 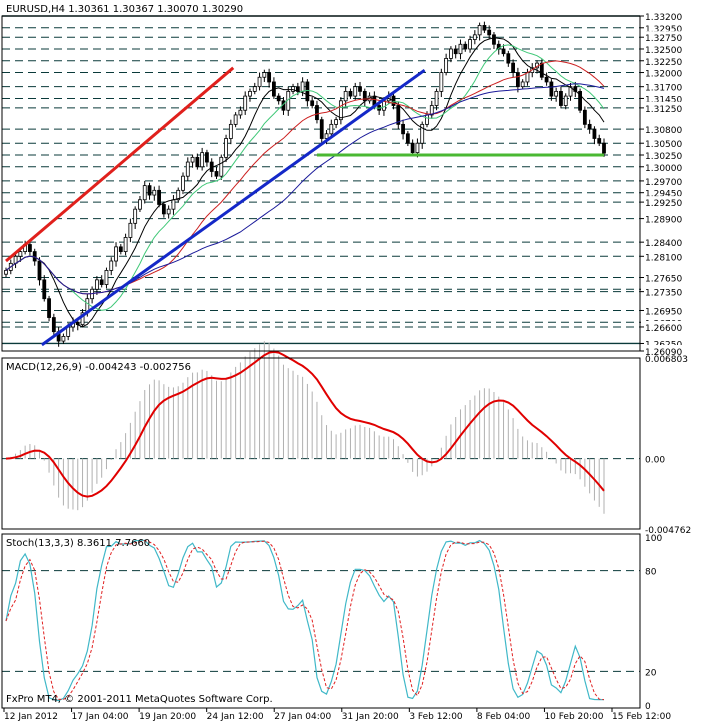 I want to click on price-tick-label: 1.30500, so click(x=663, y=145).